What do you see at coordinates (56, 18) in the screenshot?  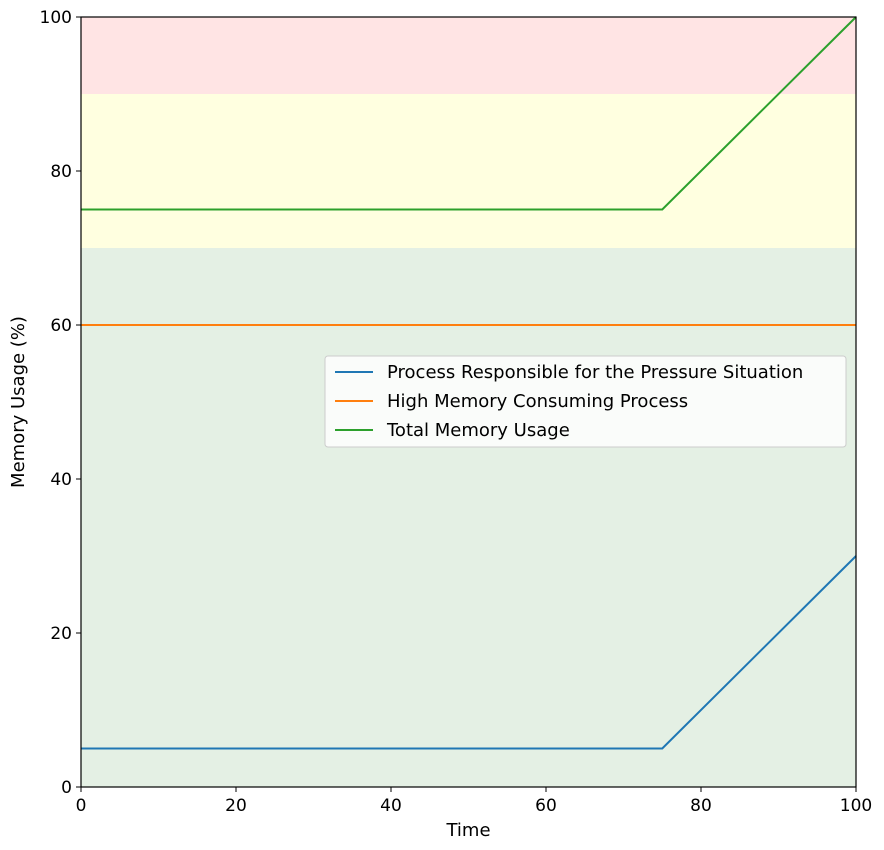 I see `y-tick-label: 100` at bounding box center [56, 18].